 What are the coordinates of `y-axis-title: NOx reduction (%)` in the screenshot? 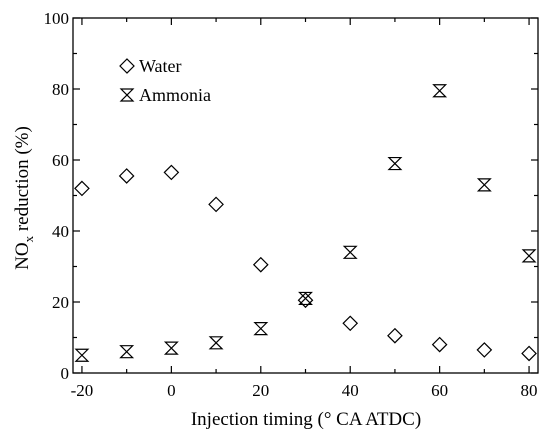 It's located at (24, 198).